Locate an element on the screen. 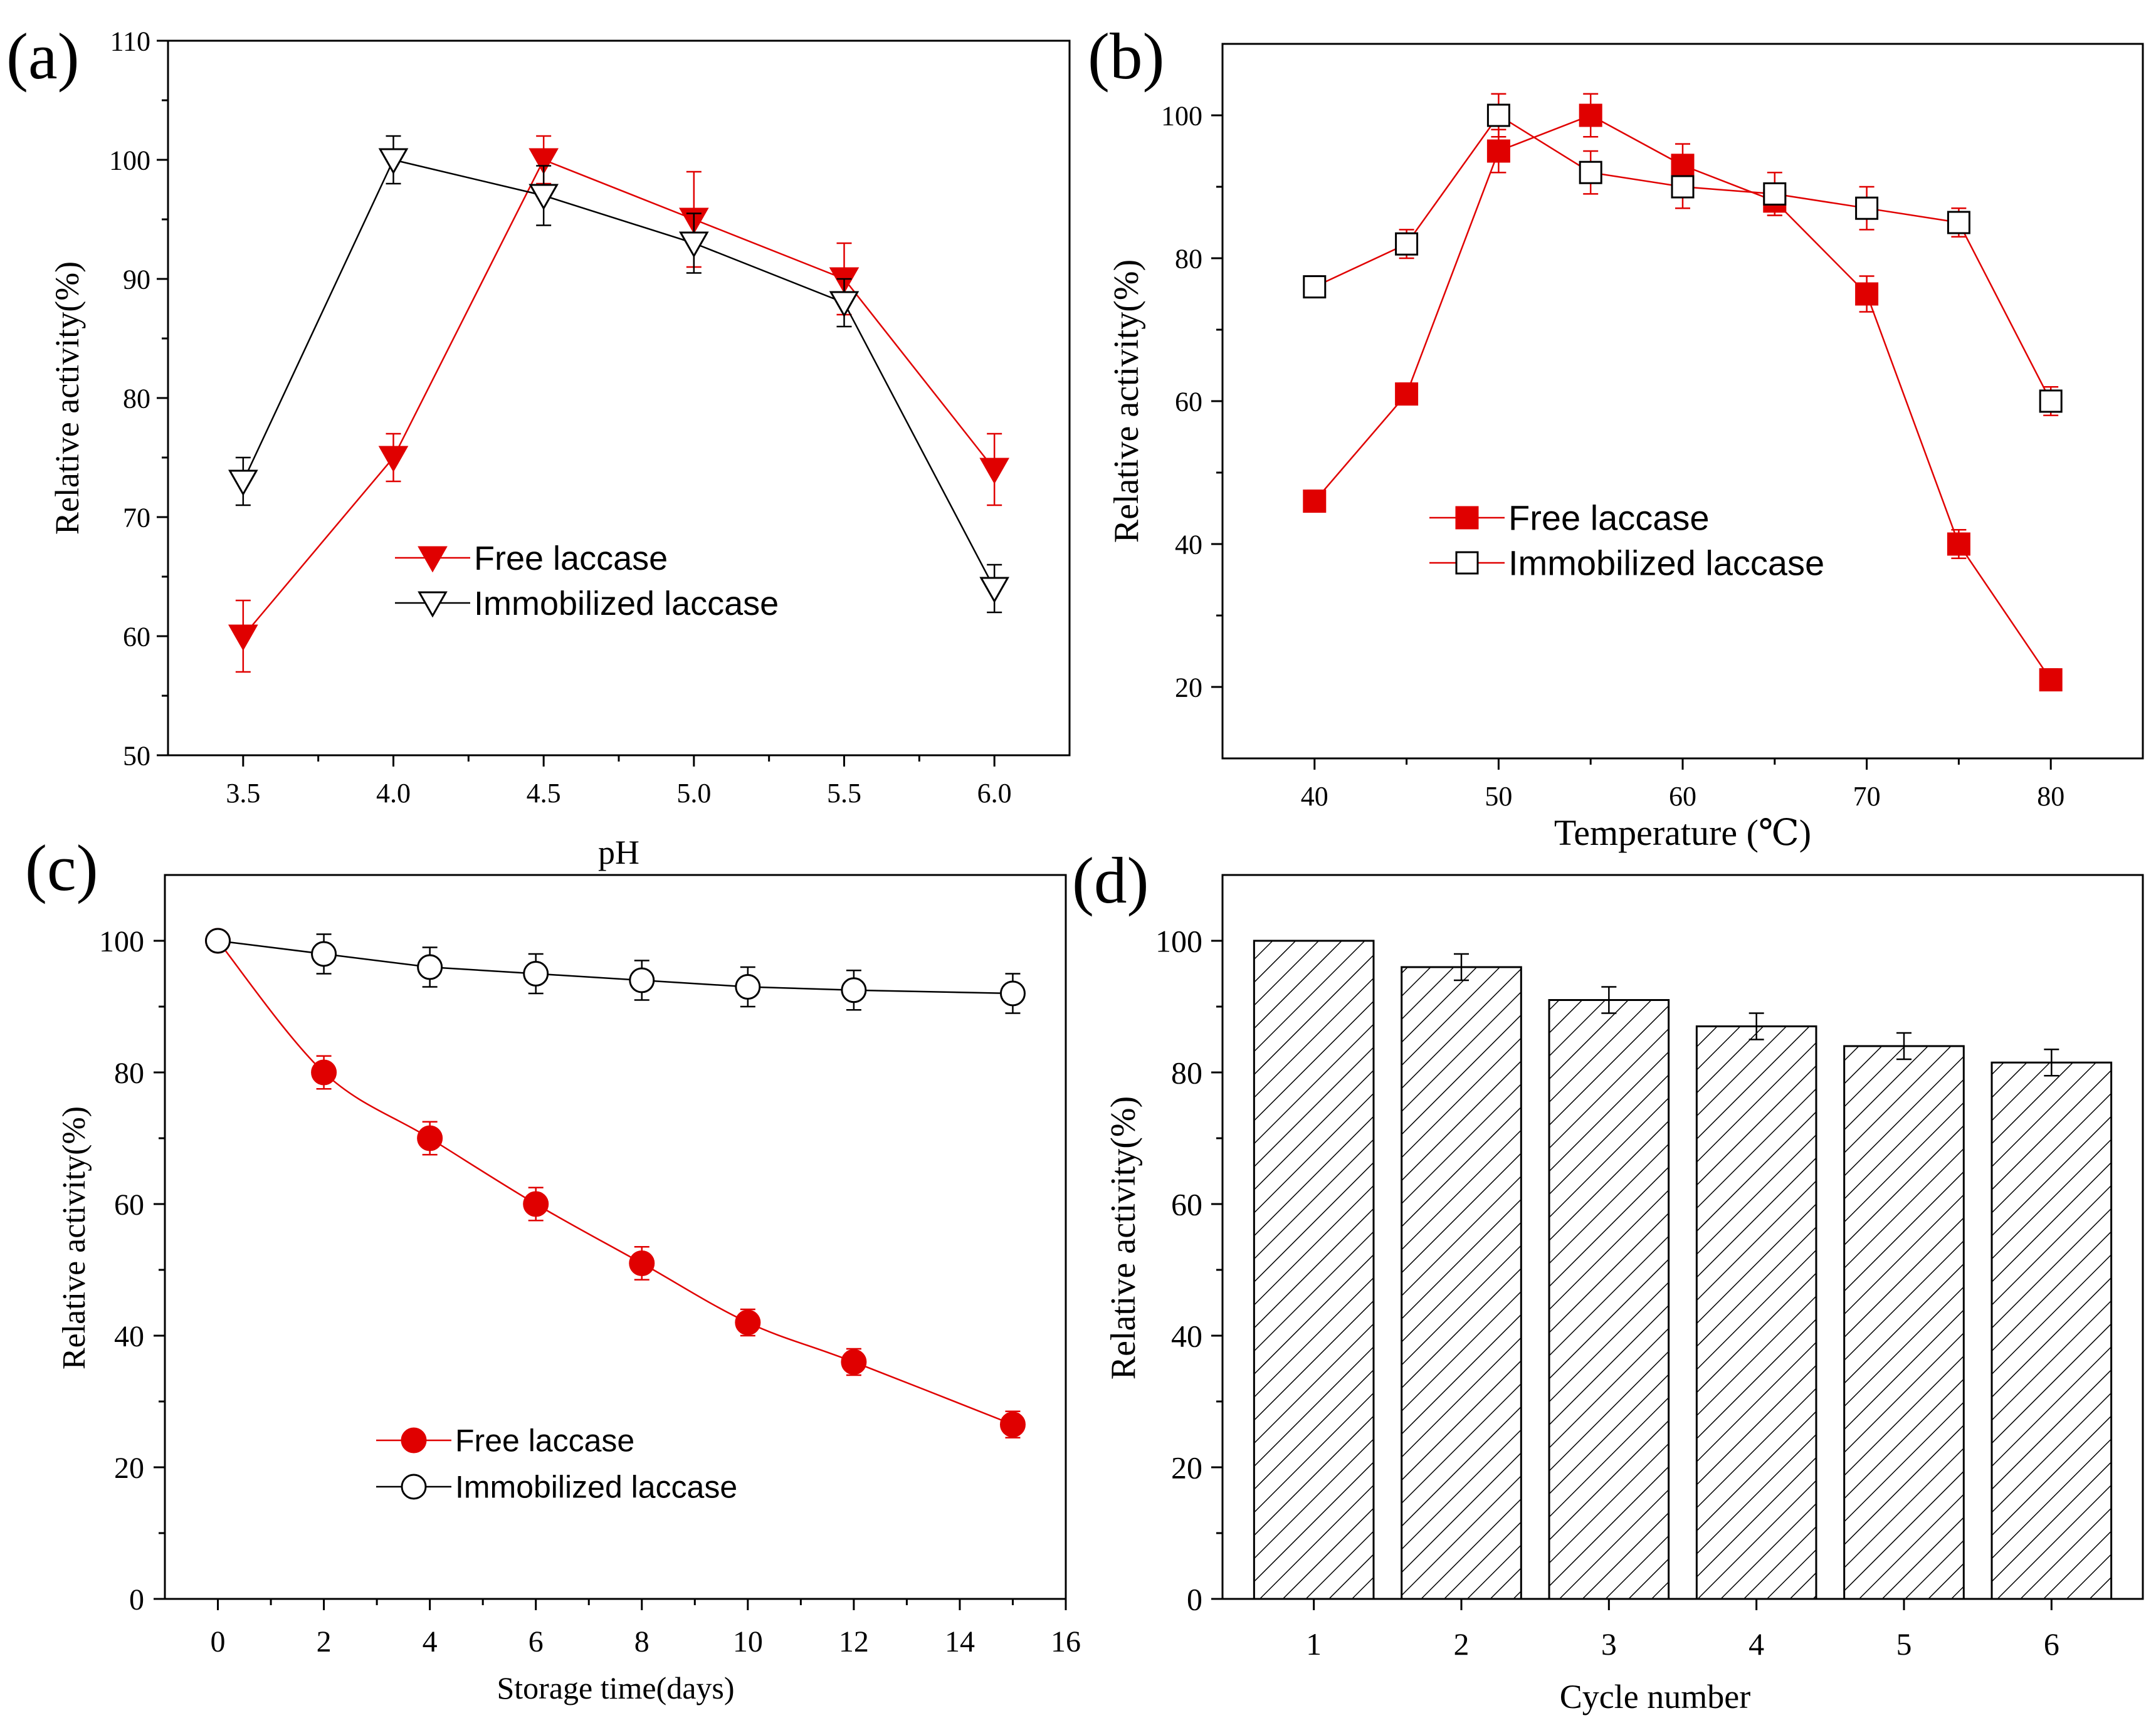 The image size is (2156, 1718). x-tick-label: 3 is located at coordinates (1609, 1644).